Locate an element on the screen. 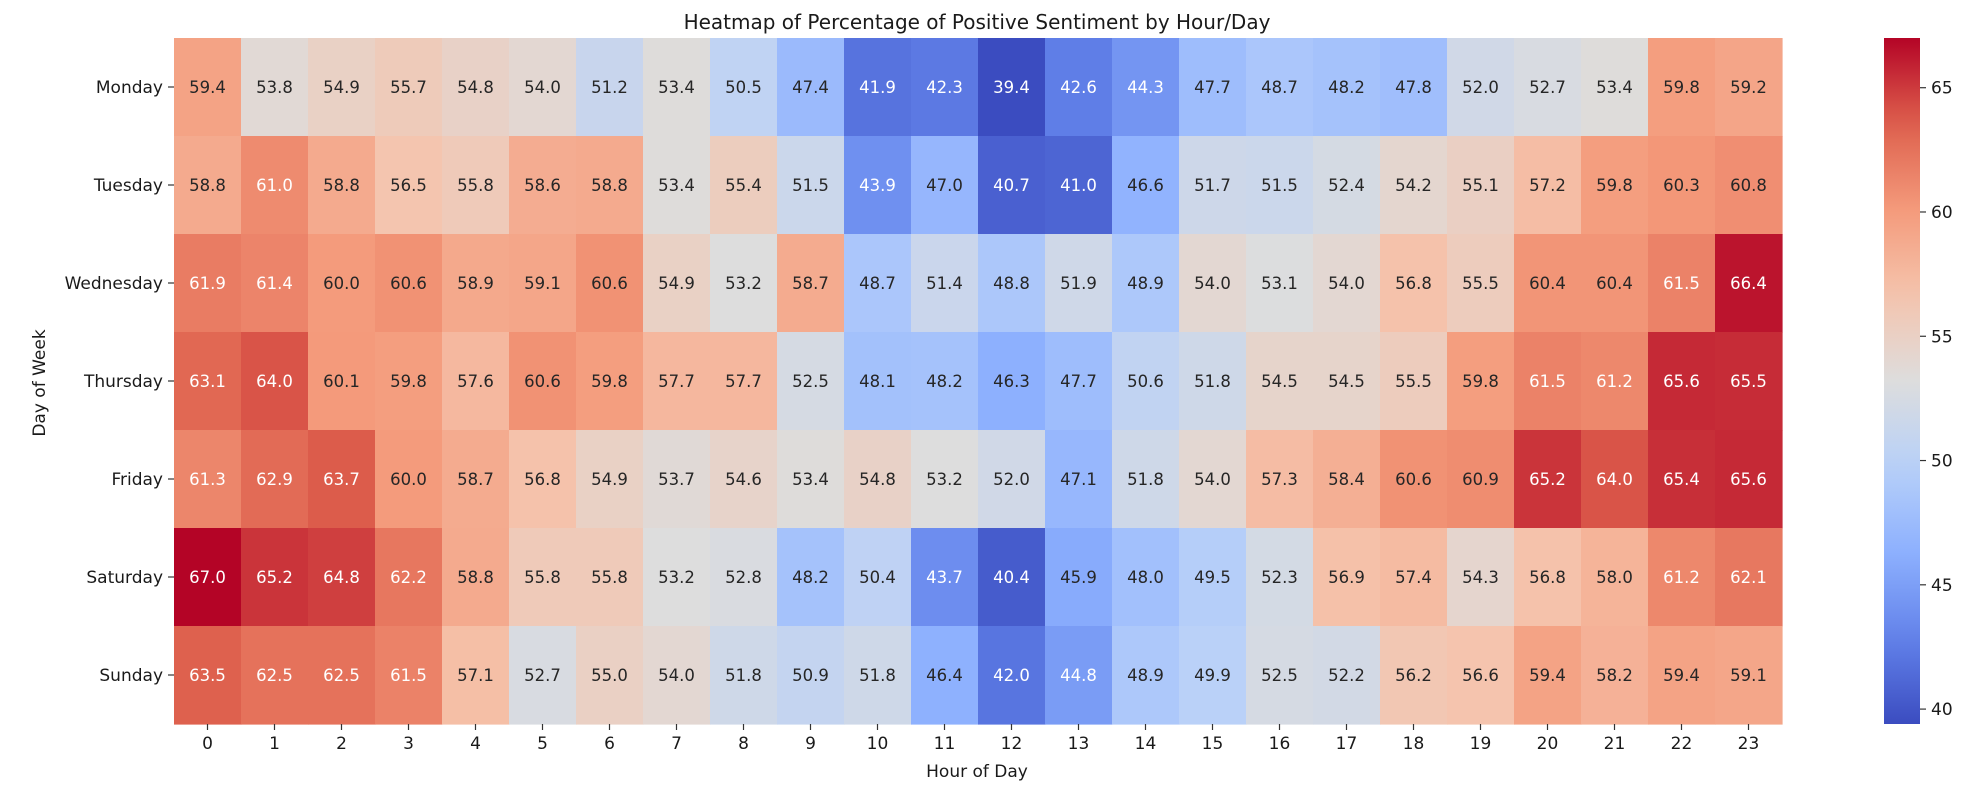 This screenshot has width=1966, height=798. cell-value-label: 60.9 is located at coordinates (1480, 479).